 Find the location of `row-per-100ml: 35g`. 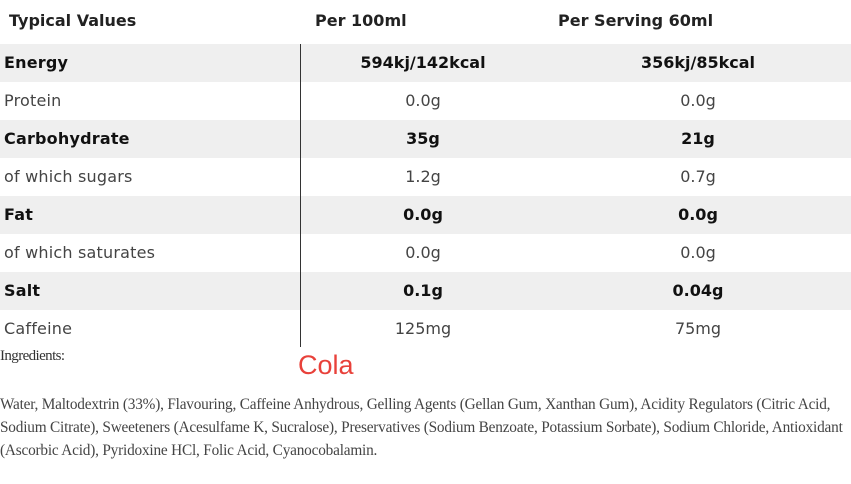

row-per-100ml: 35g is located at coordinates (423, 138).